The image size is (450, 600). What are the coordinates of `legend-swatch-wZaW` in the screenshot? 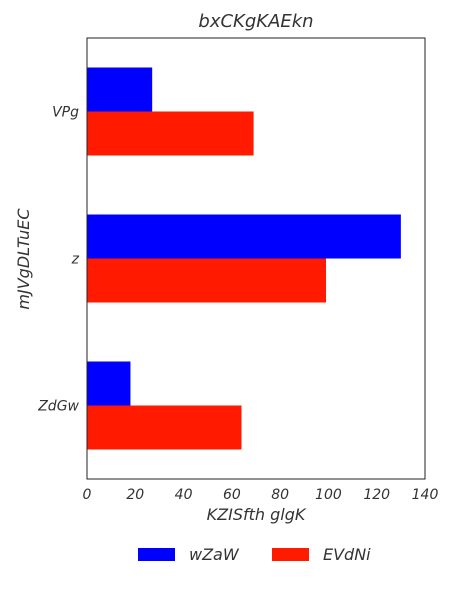 It's located at (156, 554).